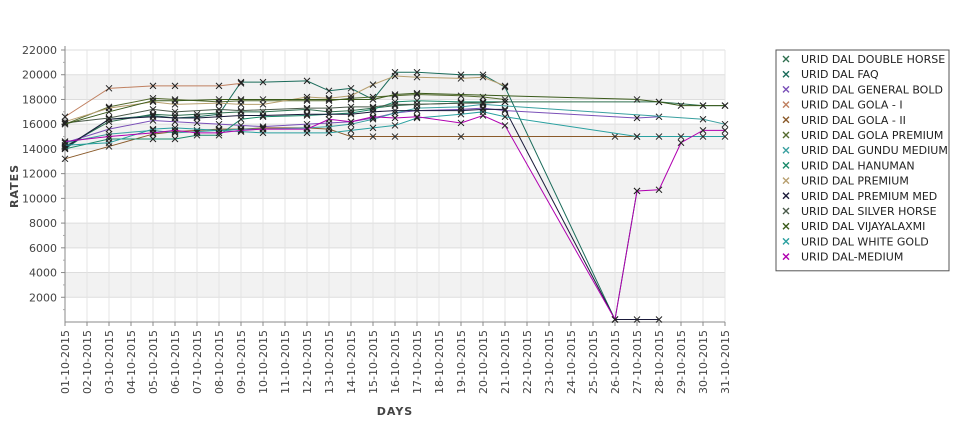 Image resolution: width=975 pixels, height=429 pixels. What do you see at coordinates (350, 143) in the screenshot?
I see `series-line` at bounding box center [350, 143].